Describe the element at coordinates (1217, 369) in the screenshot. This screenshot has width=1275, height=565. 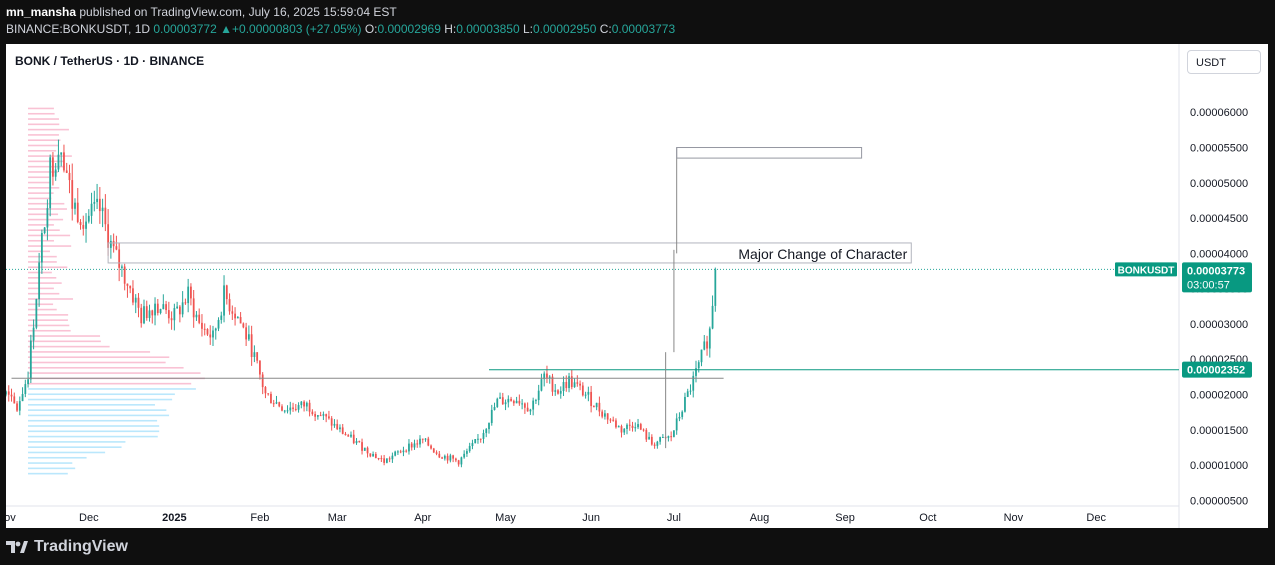
I see `level-price-tag` at that location.